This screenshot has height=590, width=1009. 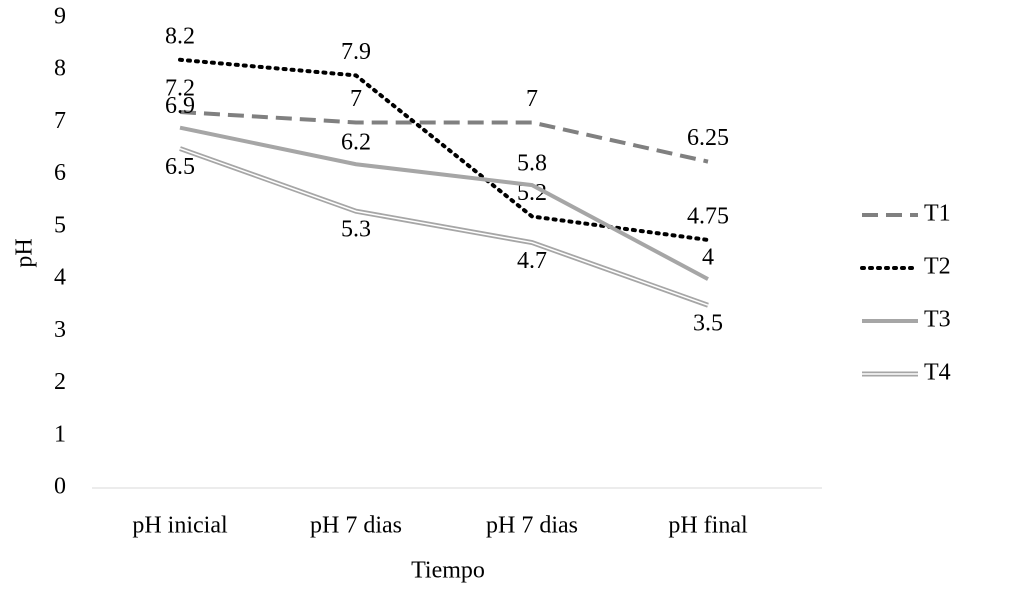 I want to click on y-axis-title: pH, so click(x=25, y=252).